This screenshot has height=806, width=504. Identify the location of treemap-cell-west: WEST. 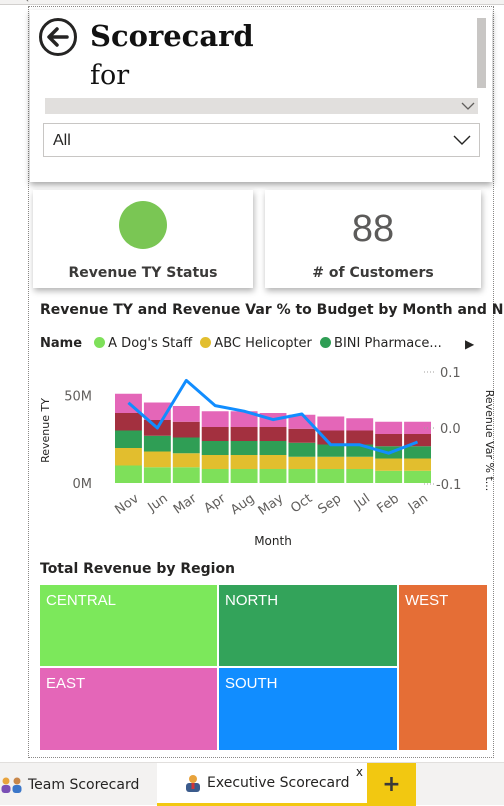
(443, 667).